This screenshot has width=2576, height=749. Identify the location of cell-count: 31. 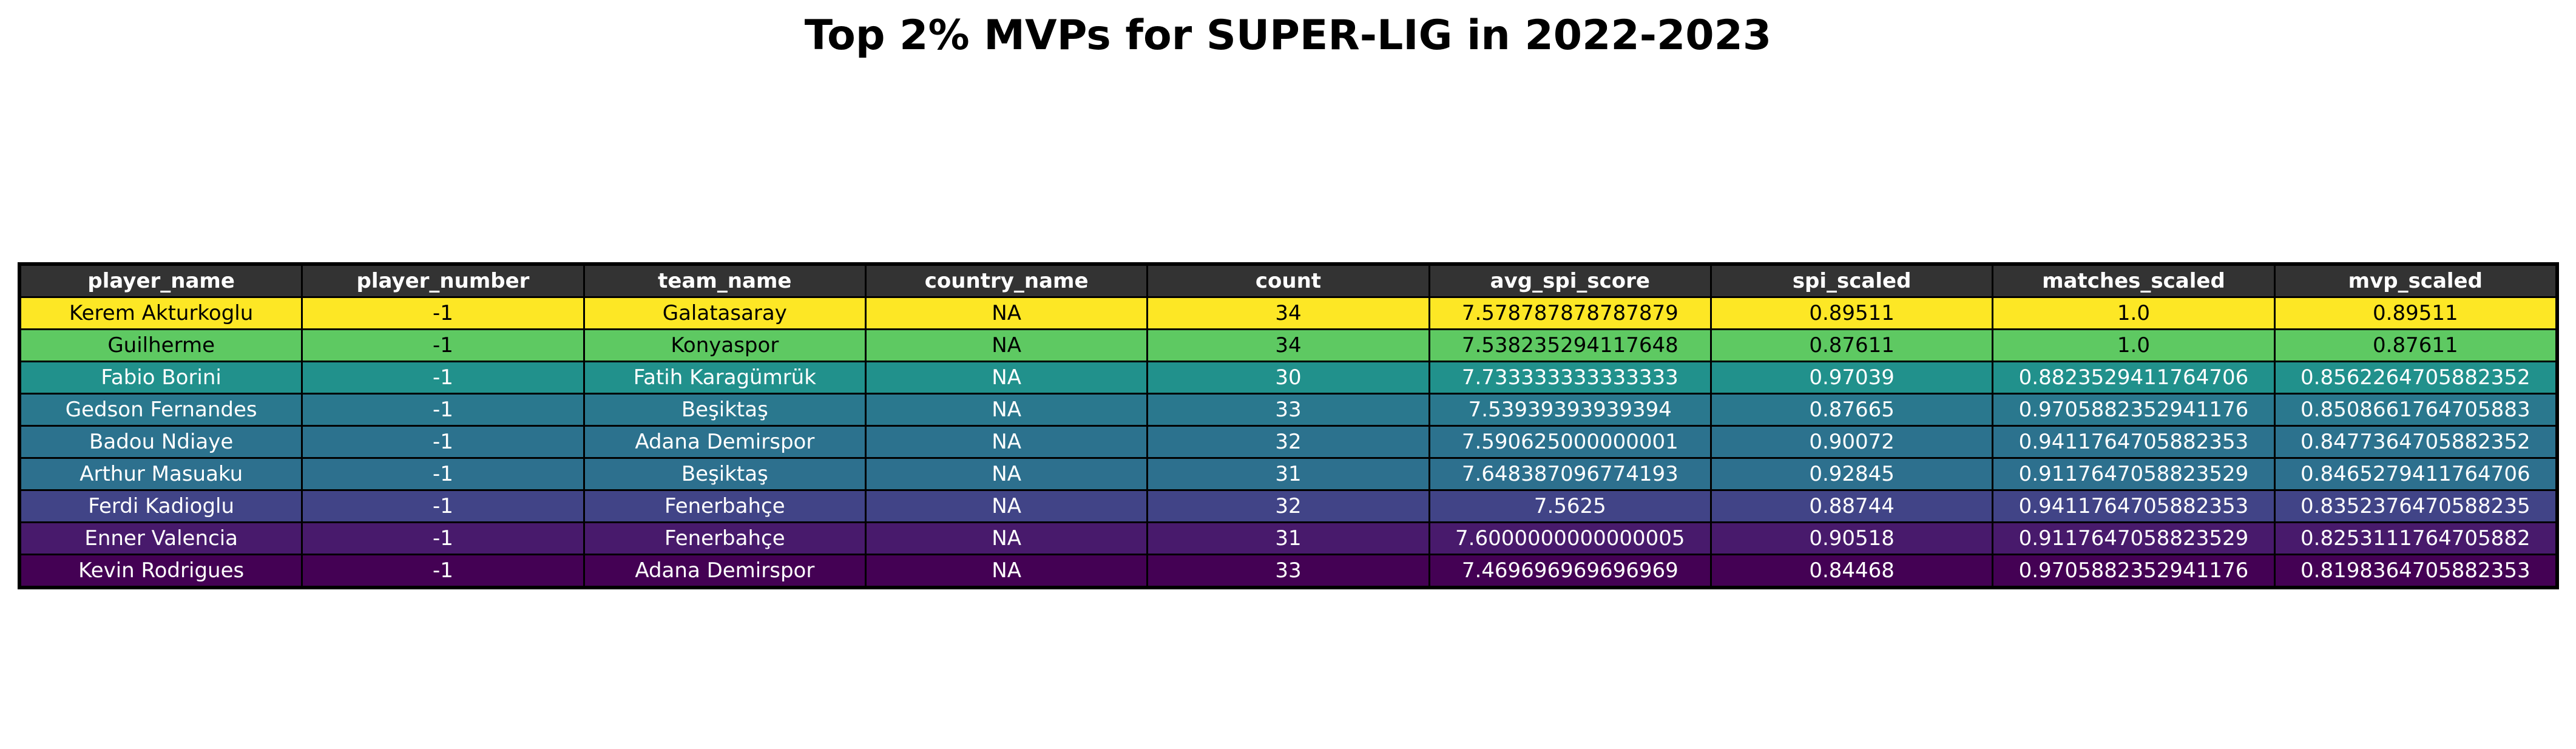
(1288, 538).